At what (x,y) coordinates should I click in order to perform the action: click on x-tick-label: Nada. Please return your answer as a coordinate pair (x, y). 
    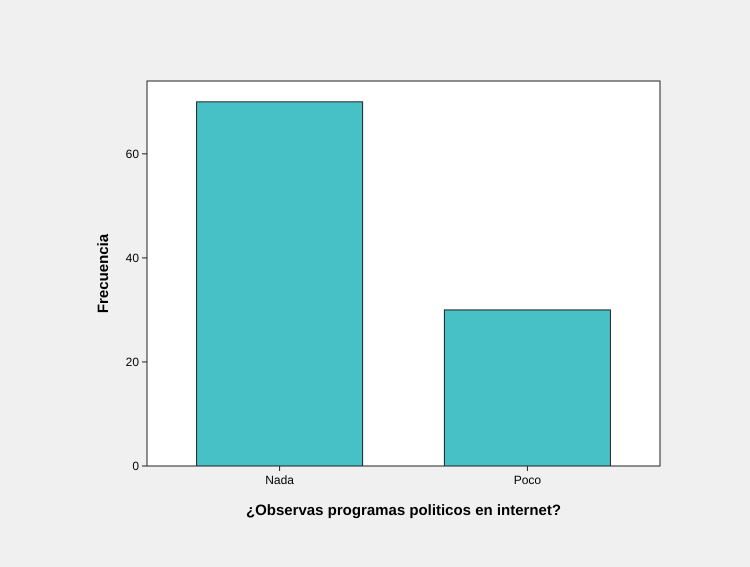
    Looking at the image, I should click on (279, 480).